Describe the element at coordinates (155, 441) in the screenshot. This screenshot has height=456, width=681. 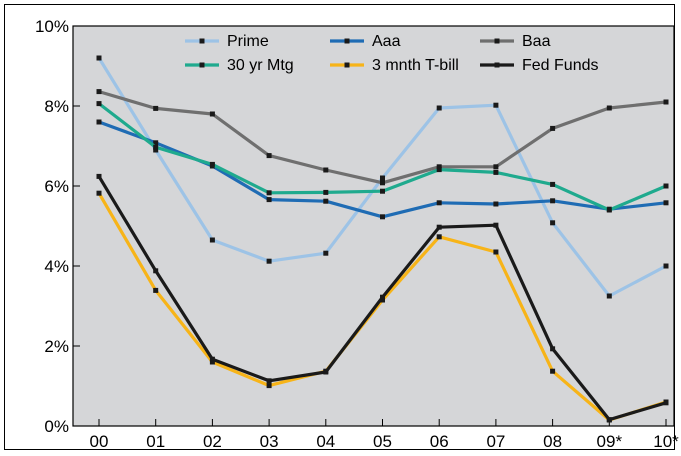
I see `x-tick-label: 01` at that location.